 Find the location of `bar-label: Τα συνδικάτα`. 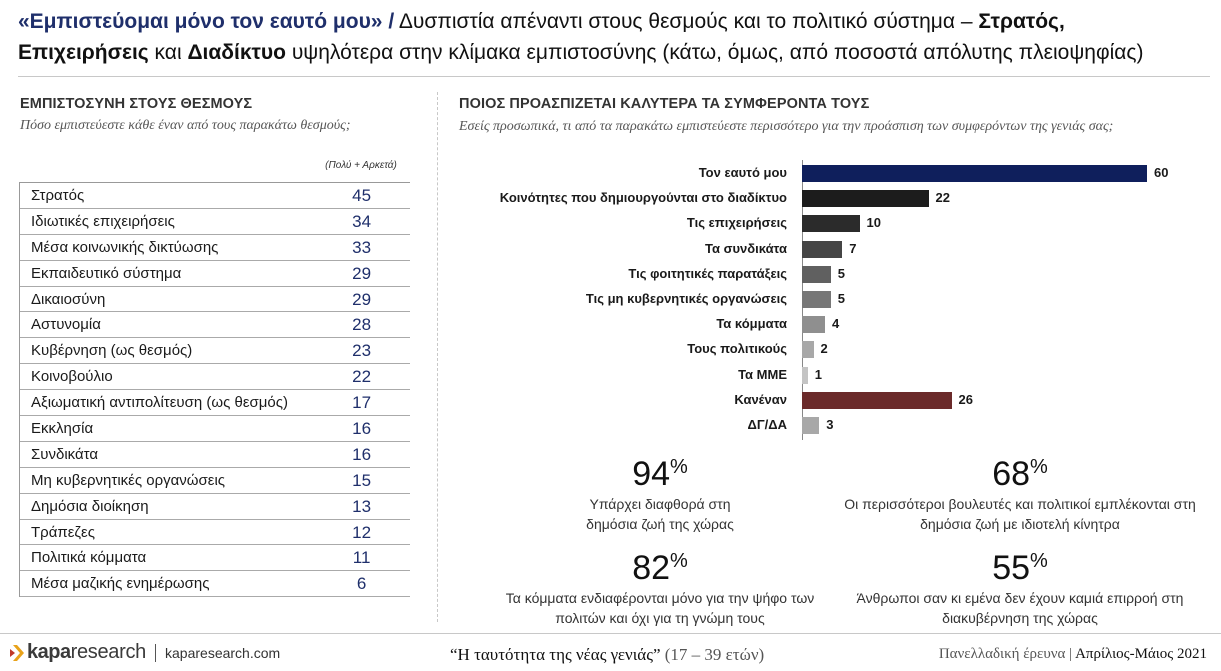

bar-label: Τα συνδικάτα is located at coordinates (745, 248).